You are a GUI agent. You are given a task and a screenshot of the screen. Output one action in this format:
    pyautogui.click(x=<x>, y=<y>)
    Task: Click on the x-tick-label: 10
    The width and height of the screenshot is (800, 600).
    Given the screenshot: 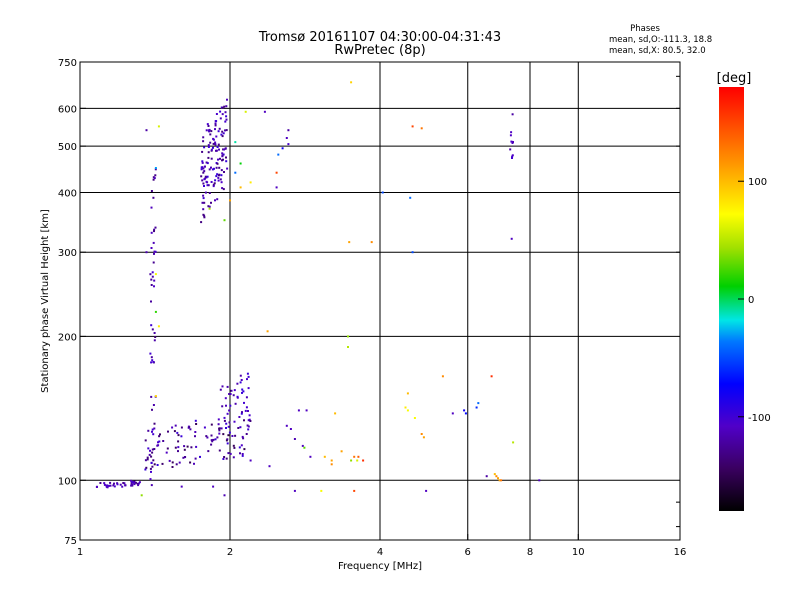 What is the action you would take?
    pyautogui.click(x=578, y=552)
    